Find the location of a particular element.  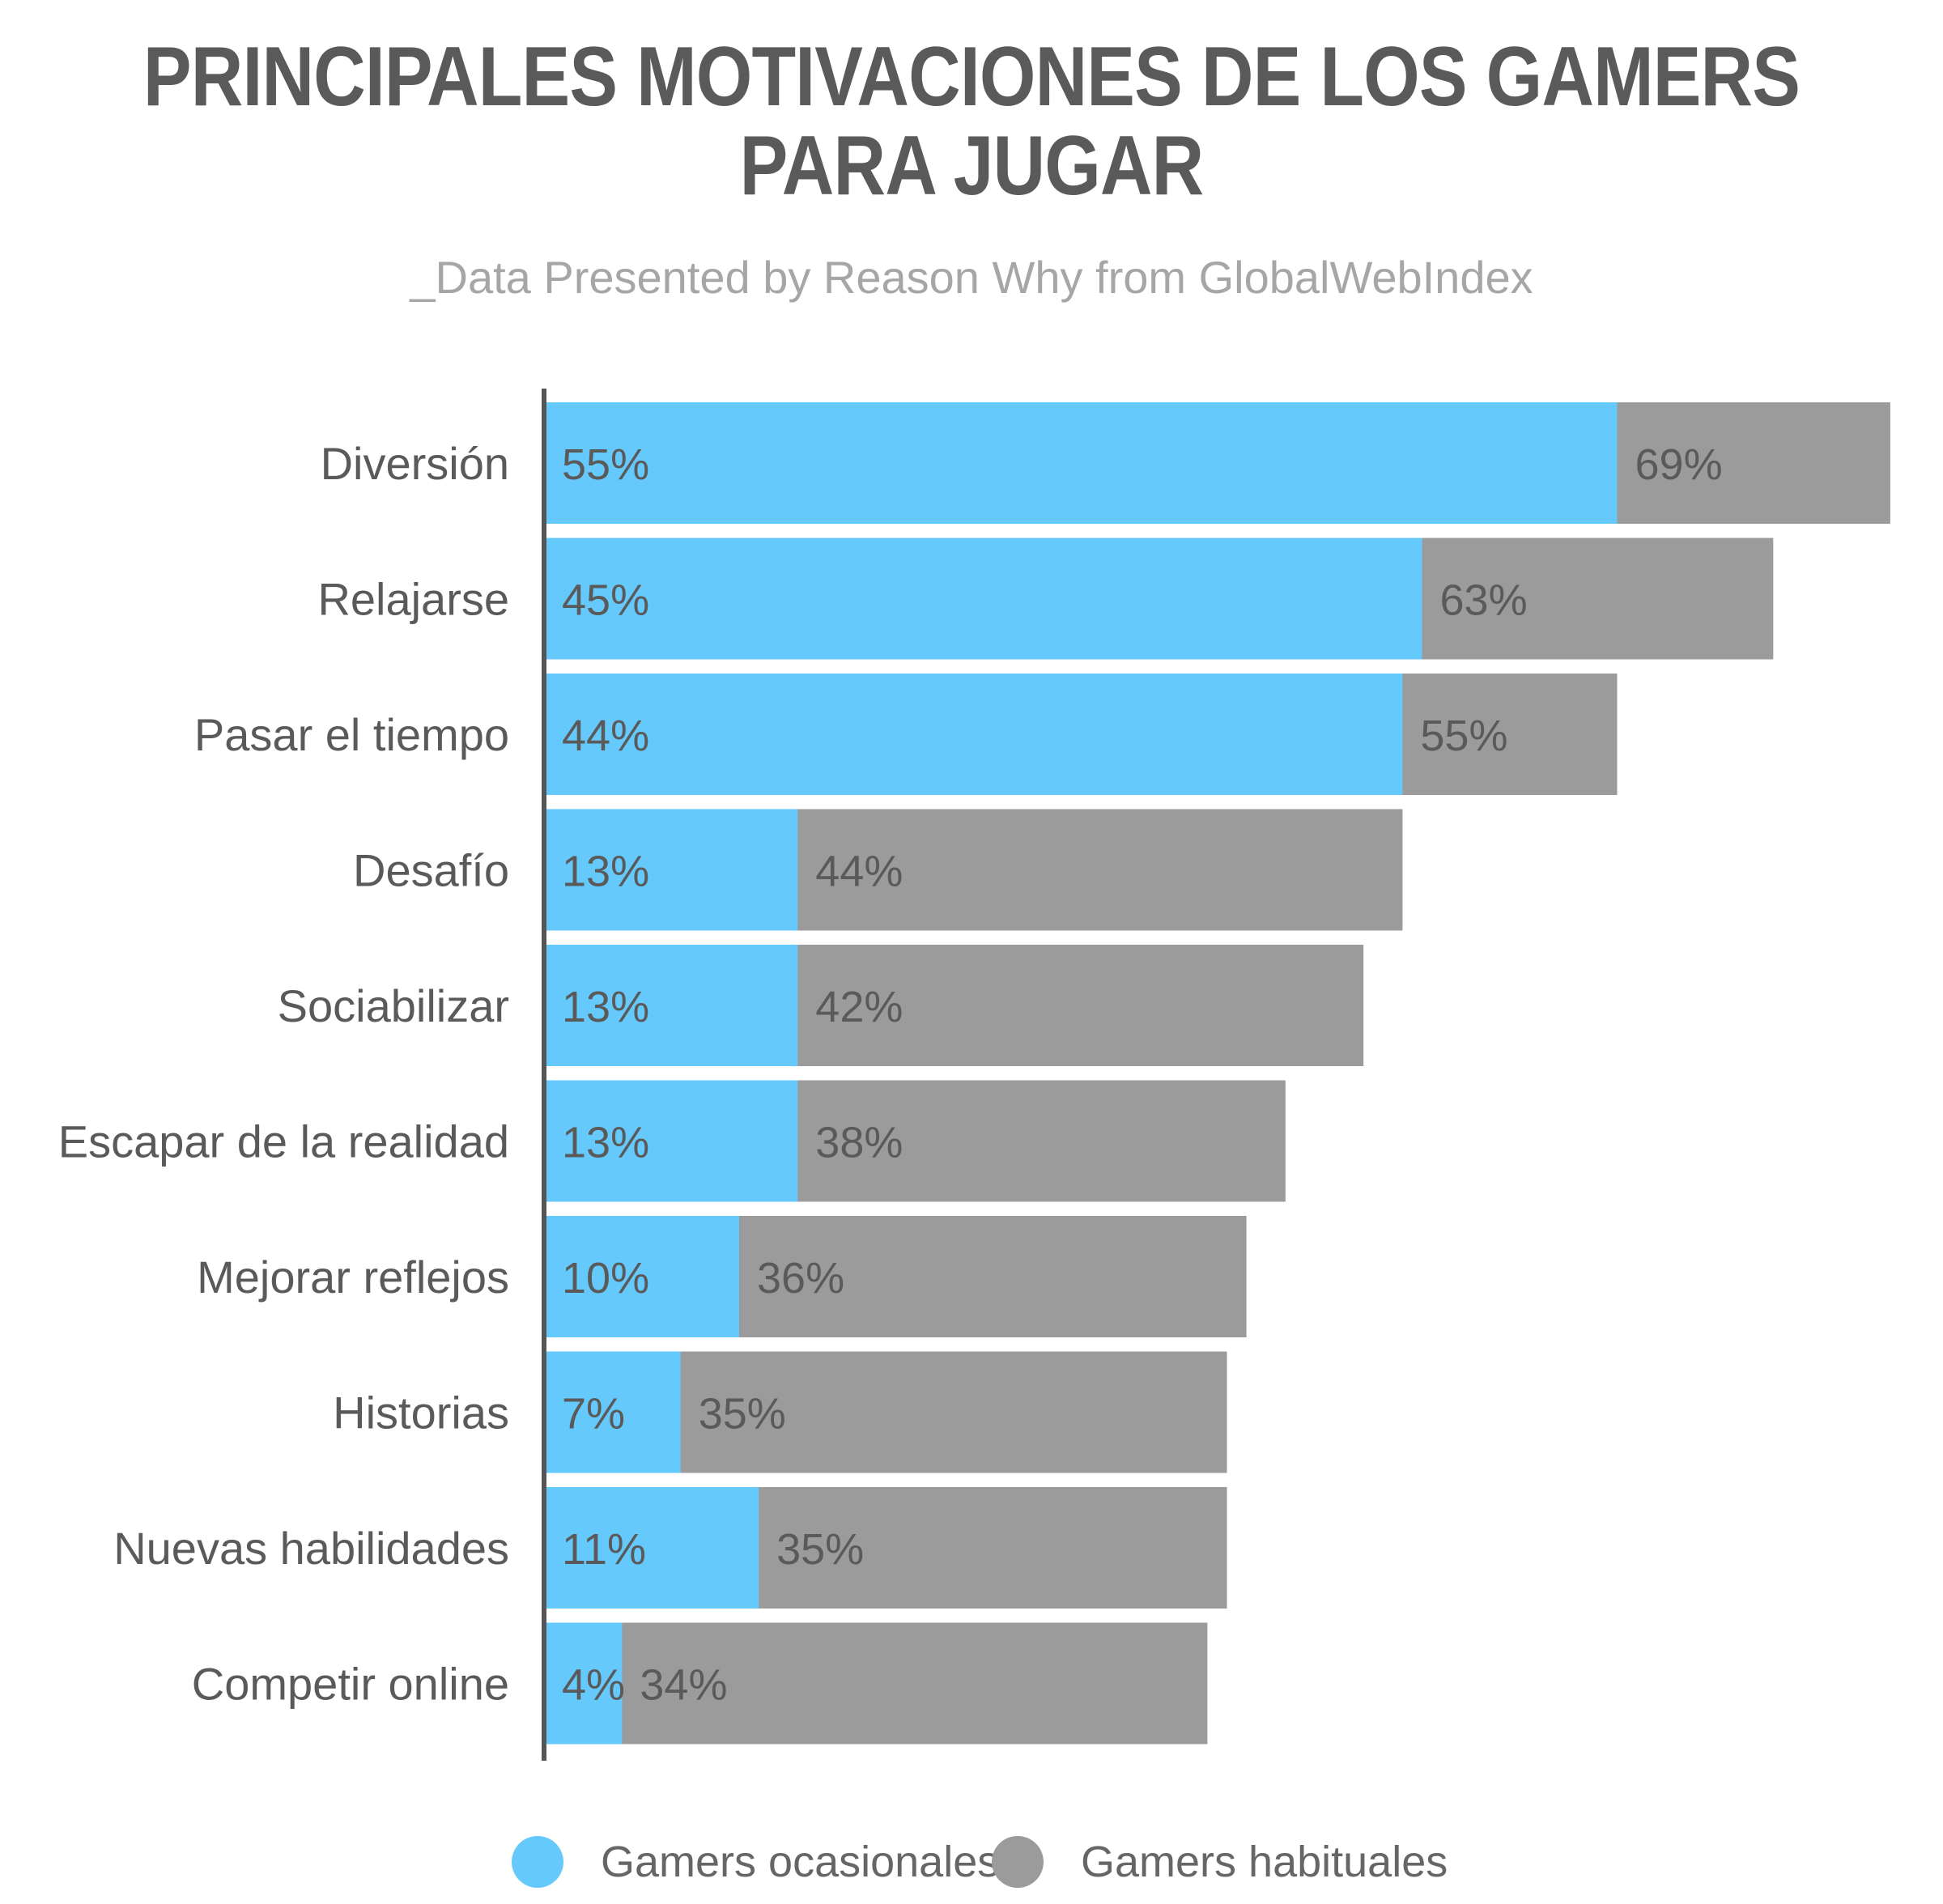

data-label-habituales: 63% is located at coordinates (1484, 601).